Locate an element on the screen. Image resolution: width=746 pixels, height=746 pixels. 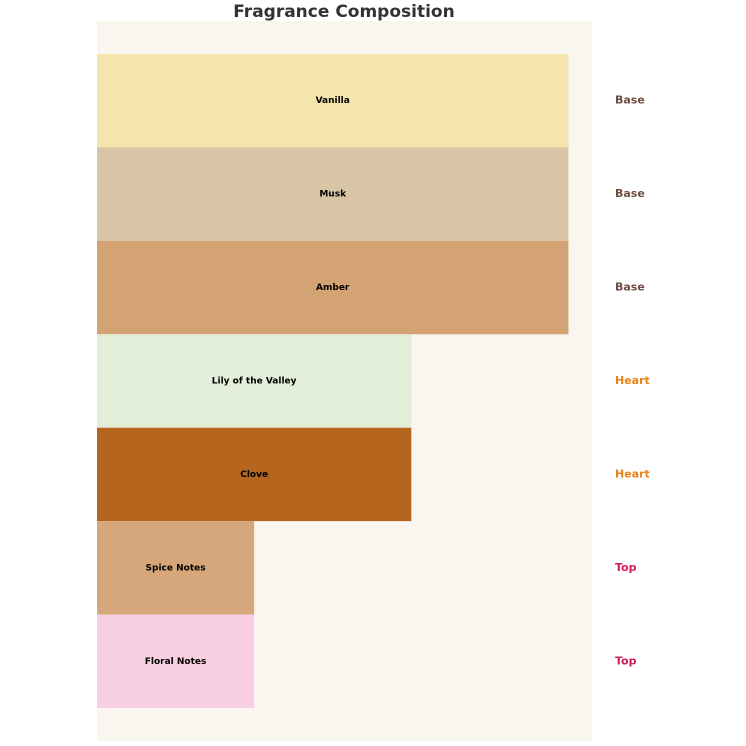
bar-label: Amber is located at coordinates (333, 288).